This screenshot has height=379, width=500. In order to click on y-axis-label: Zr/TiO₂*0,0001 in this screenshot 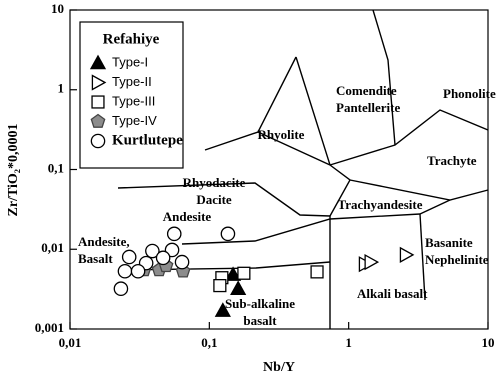, I will do `click(13, 169)`.